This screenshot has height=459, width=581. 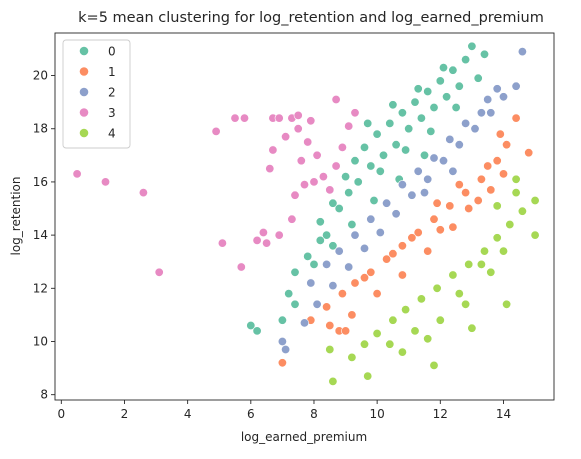 What do you see at coordinates (314, 414) in the screenshot?
I see `x-tick-label-4: 8` at bounding box center [314, 414].